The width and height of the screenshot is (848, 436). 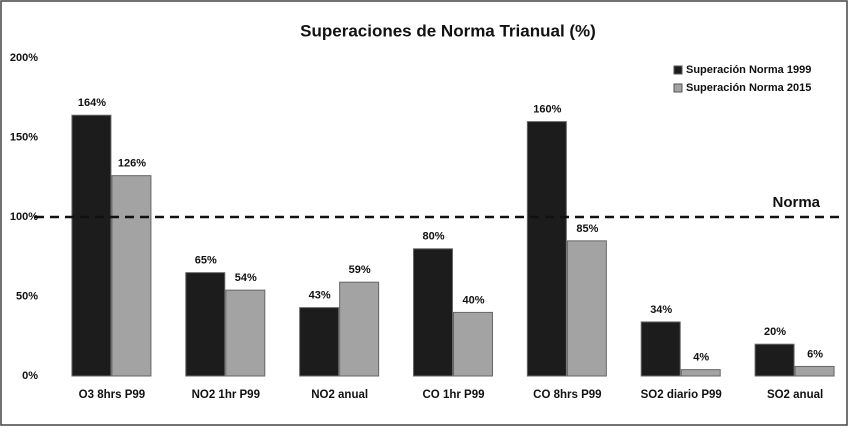 What do you see at coordinates (339, 395) in the screenshot?
I see `x-tick-label: NO2 anual` at bounding box center [339, 395].